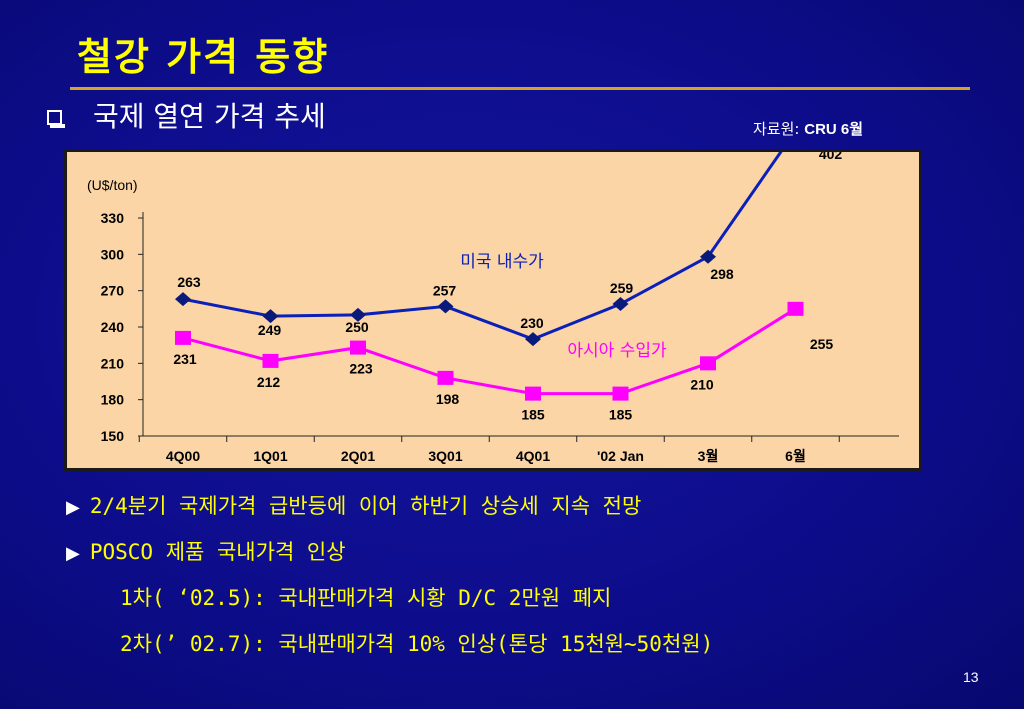 The height and width of the screenshot is (709, 1024). Describe the element at coordinates (358, 456) in the screenshot. I see `x-tick-label: 2Q01` at that location.